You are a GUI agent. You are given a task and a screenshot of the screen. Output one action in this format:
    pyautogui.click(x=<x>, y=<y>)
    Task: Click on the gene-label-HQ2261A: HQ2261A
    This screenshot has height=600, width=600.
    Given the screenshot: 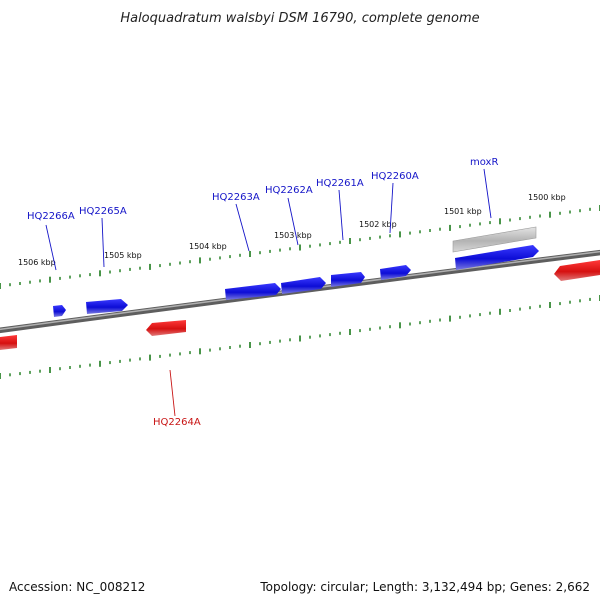 What is the action you would take?
    pyautogui.click(x=340, y=183)
    